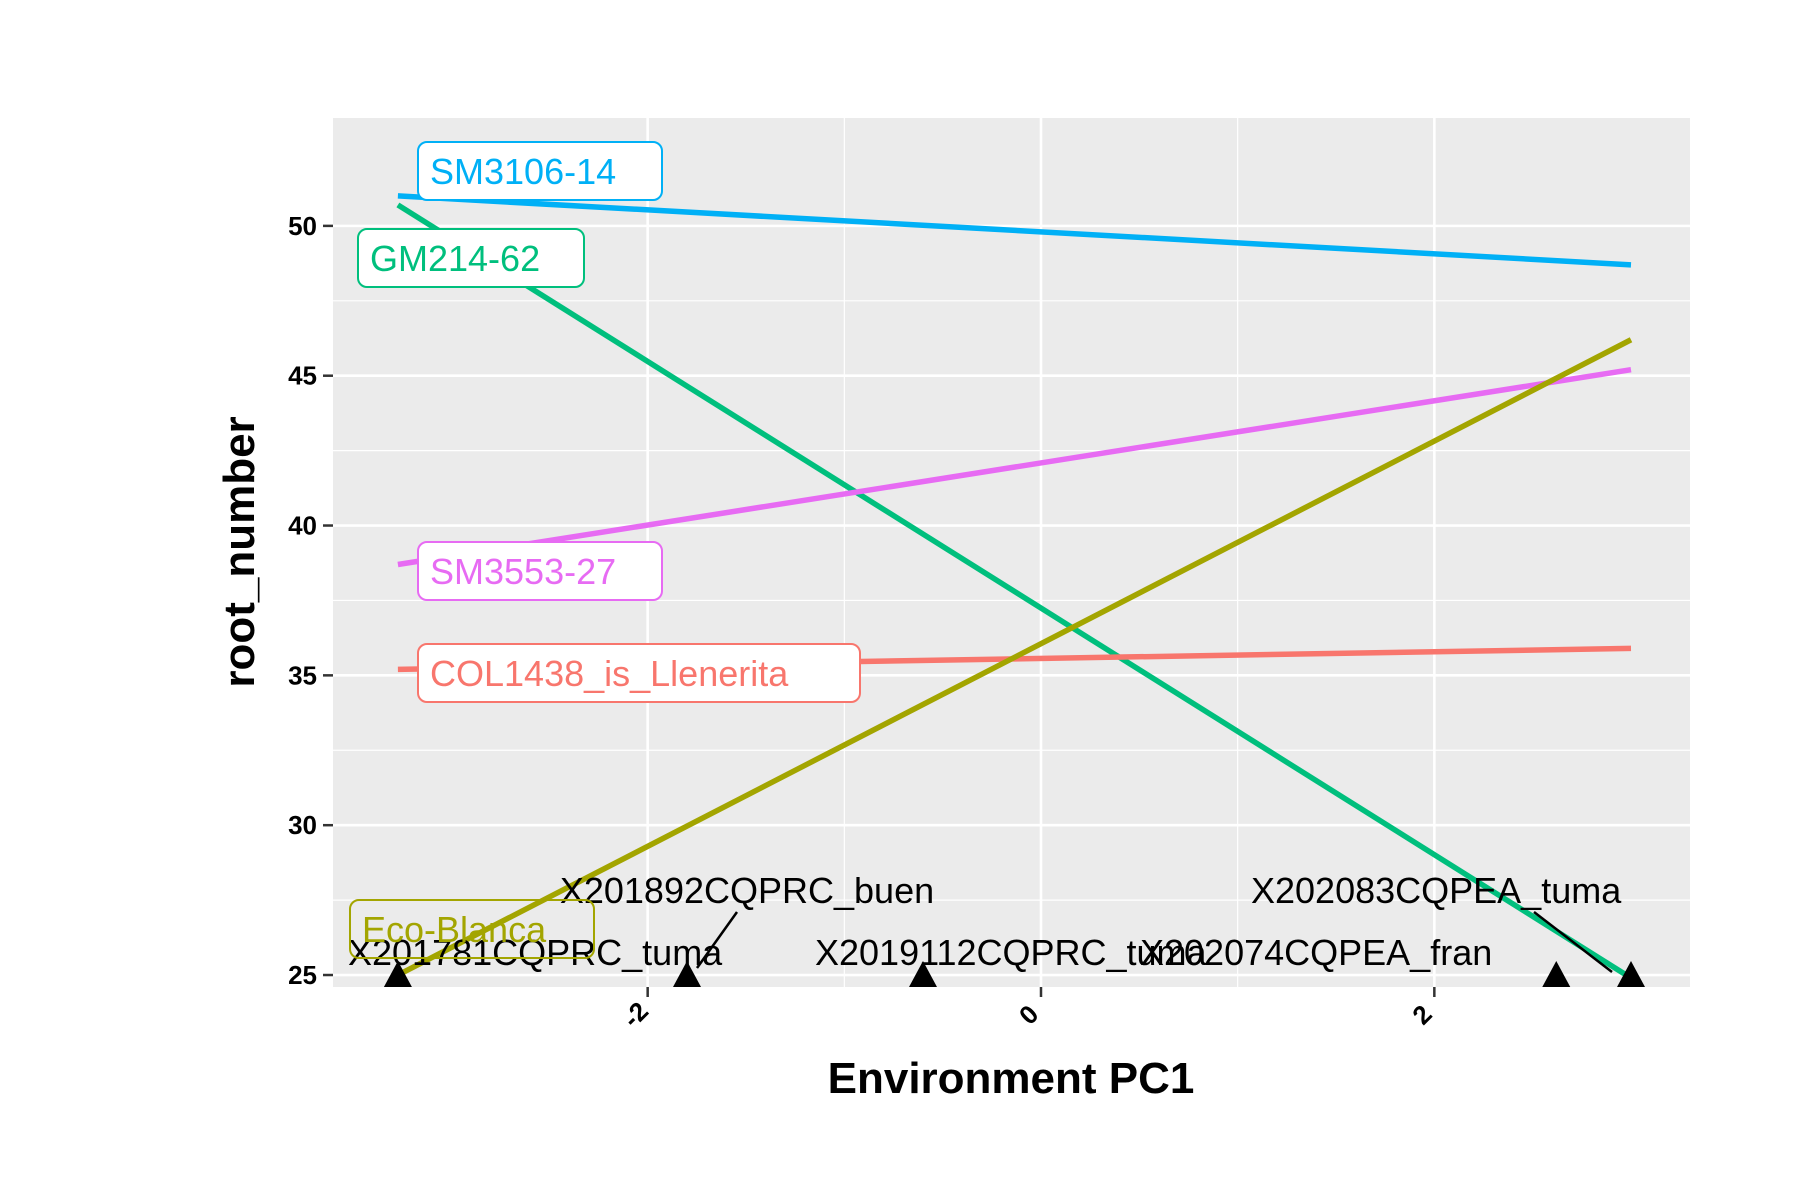 This screenshot has height=1200, width=1800. I want to click on series-label-sm3553-27: SM3553-27, so click(540, 571).